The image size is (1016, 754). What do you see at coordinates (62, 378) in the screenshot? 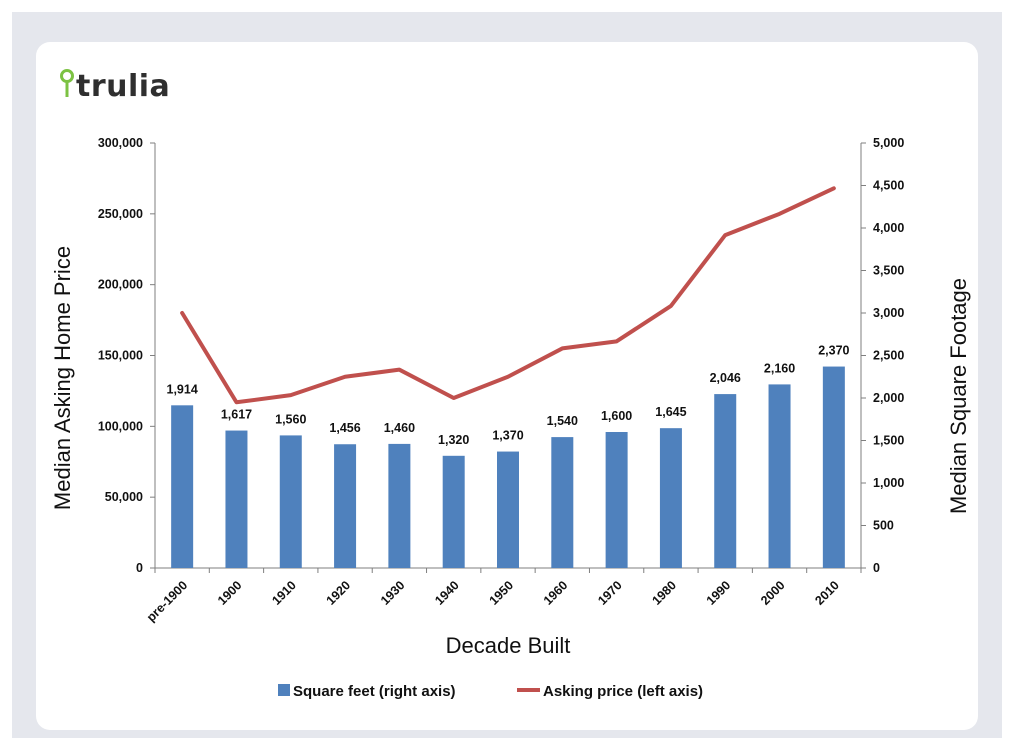
I see `y-axis-left-title: Median Asking Home Price` at bounding box center [62, 378].